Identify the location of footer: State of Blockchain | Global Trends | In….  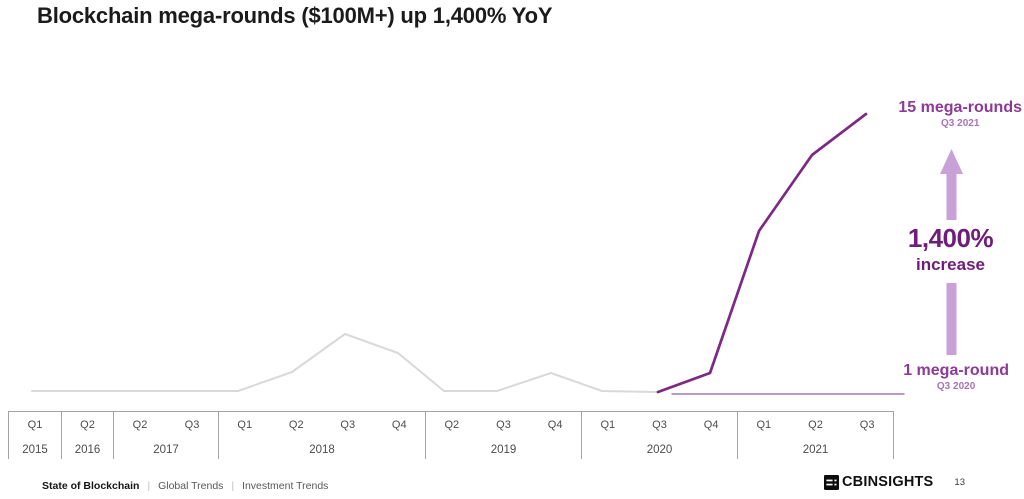
(512, 485).